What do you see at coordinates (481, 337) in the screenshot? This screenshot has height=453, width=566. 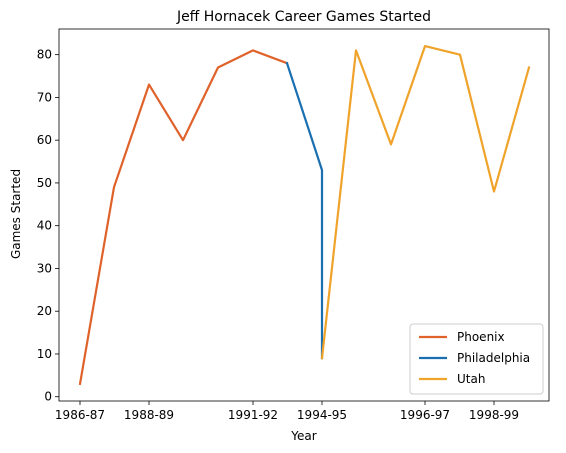 I see `legend-label-phoenix: Phoenix` at bounding box center [481, 337].